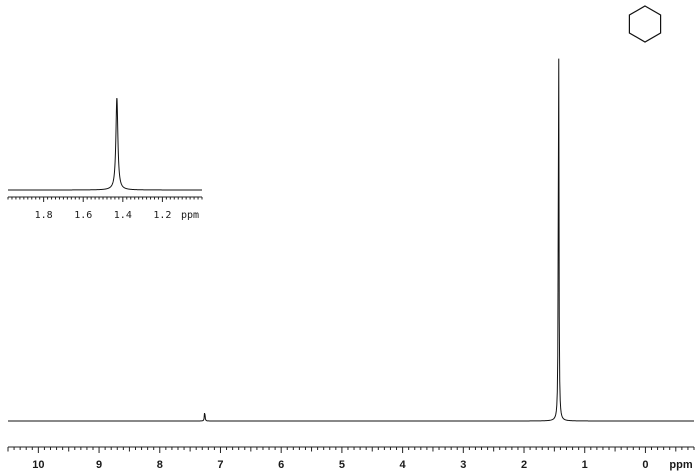  Describe the element at coordinates (190, 215) in the screenshot. I see `inset-x-axis-label: ppm` at that location.